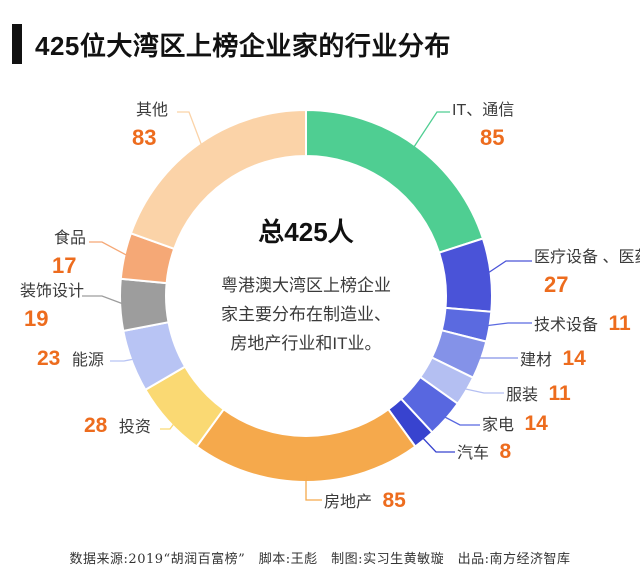 This screenshot has height=574, width=640. Describe the element at coordinates (144, 137) in the screenshot. I see `segment-value: 83` at that location.